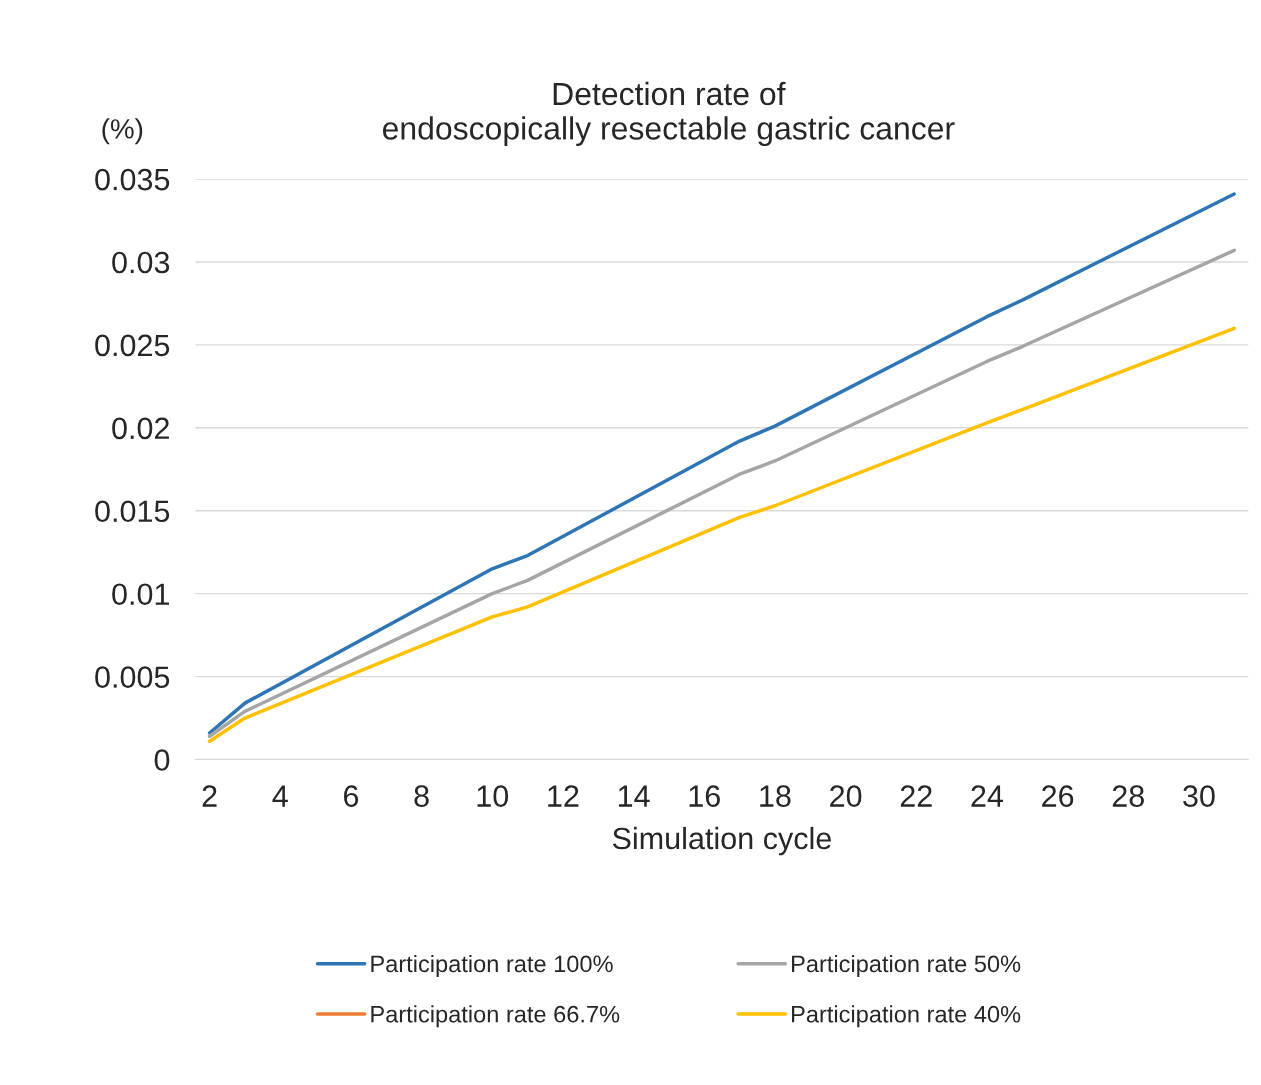  I want to click on y-tick-label: 0.02, so click(140, 428).